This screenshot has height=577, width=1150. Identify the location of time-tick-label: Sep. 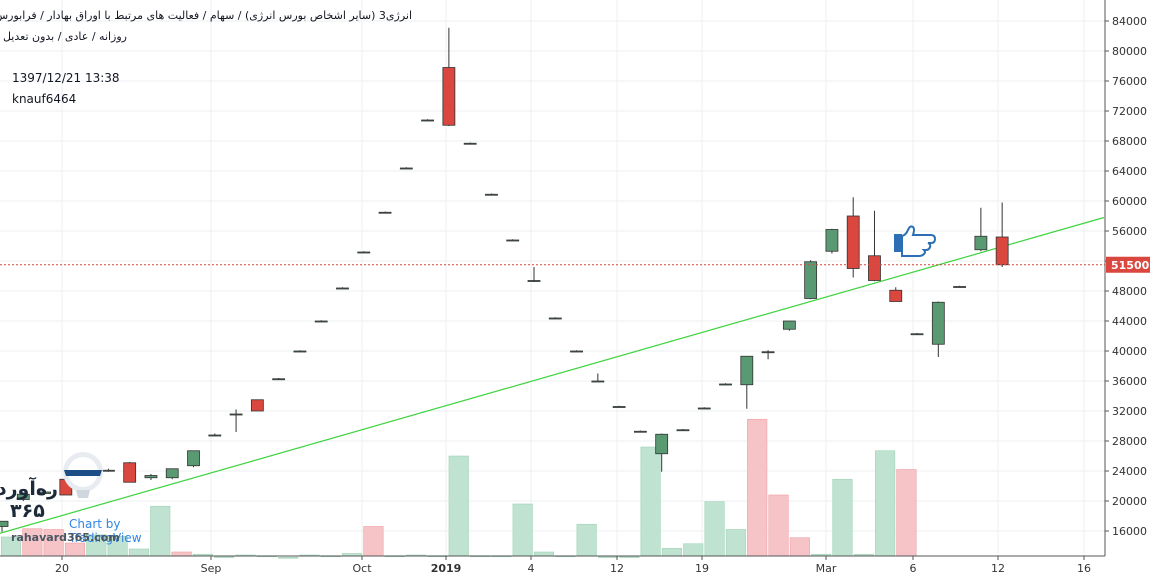
(211, 568).